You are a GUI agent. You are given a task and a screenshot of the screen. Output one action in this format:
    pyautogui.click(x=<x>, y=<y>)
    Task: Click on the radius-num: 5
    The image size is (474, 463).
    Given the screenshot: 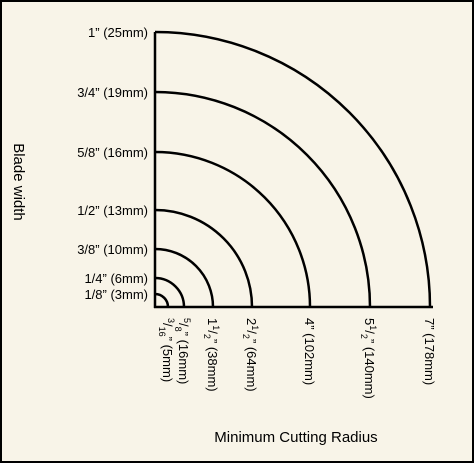 What is the action you would take?
    pyautogui.click(x=187, y=320)
    